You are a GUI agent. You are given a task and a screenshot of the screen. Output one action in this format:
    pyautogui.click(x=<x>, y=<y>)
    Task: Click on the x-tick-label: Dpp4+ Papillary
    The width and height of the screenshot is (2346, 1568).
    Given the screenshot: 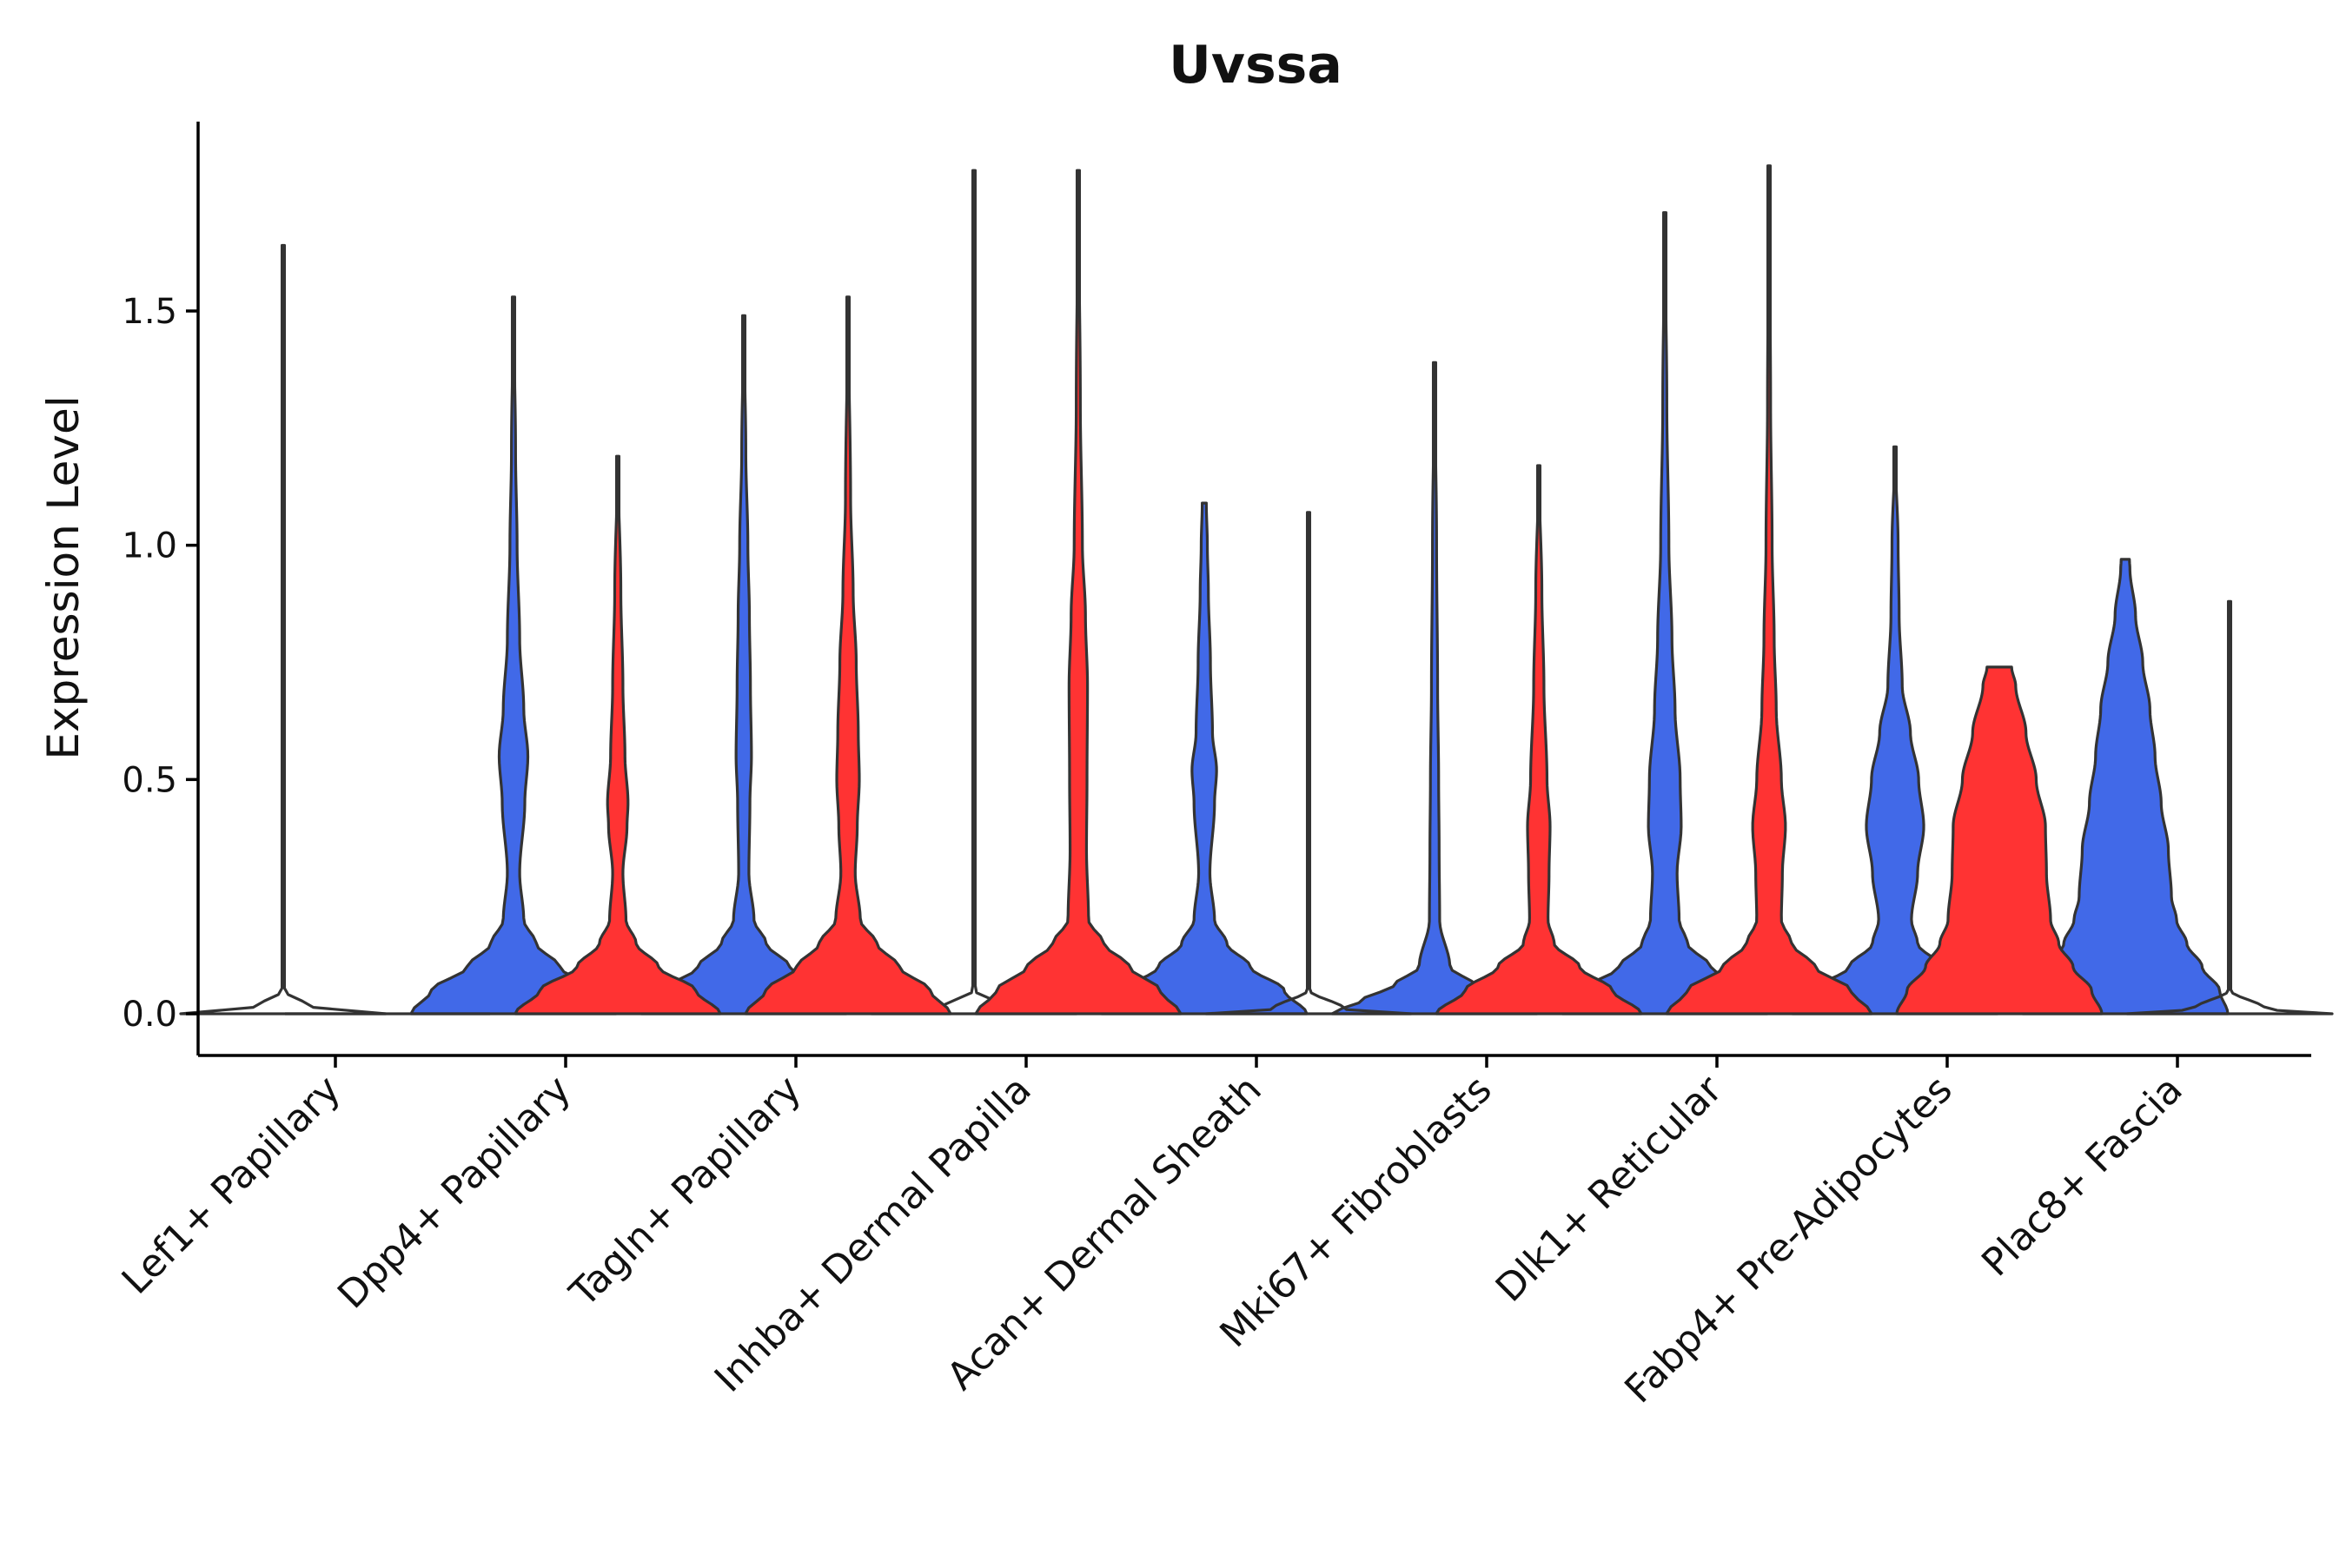 What is the action you would take?
    pyautogui.click(x=455, y=1193)
    